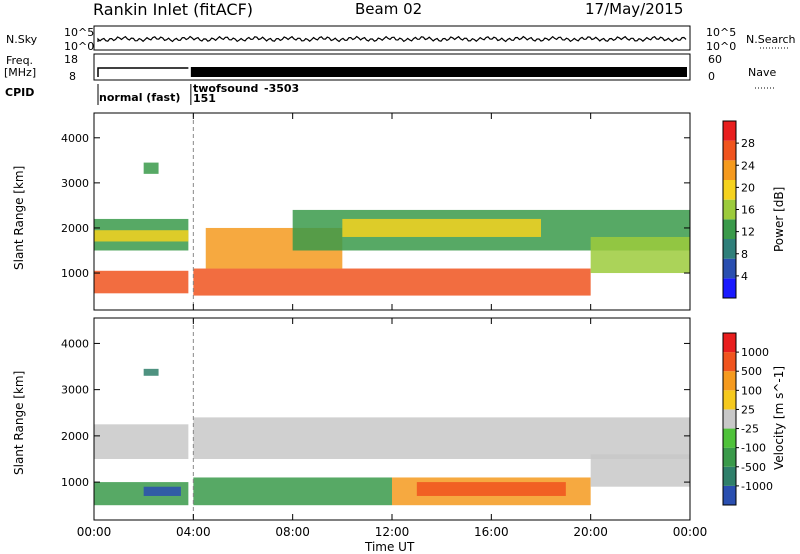  Describe the element at coordinates (389, 9) in the screenshot. I see `beam-title: Beam 02` at that location.